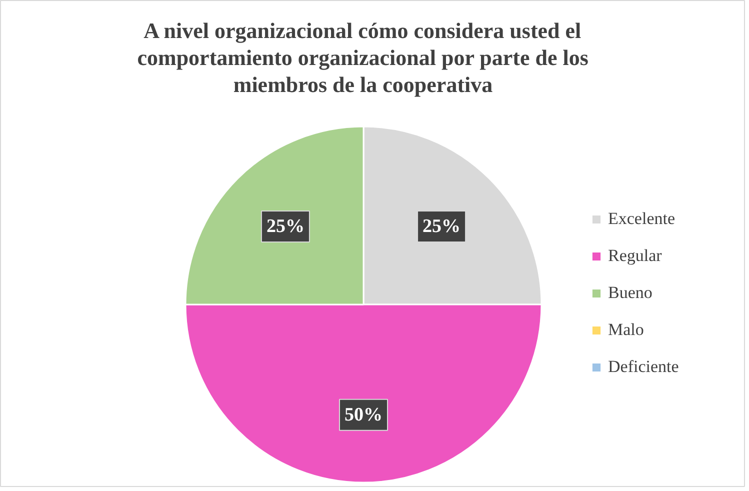  What do you see at coordinates (635, 256) in the screenshot?
I see `legend-label: Regular` at bounding box center [635, 256].